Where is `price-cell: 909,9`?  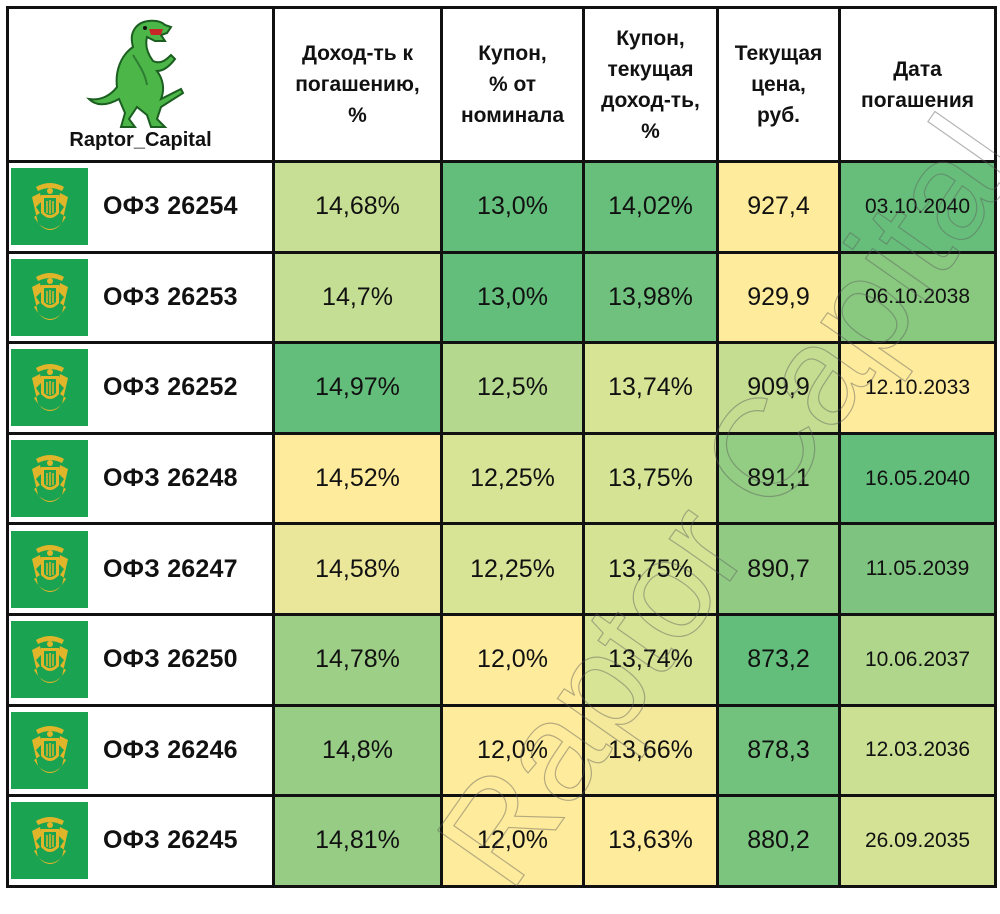 price-cell: 909,9 is located at coordinates (778, 388).